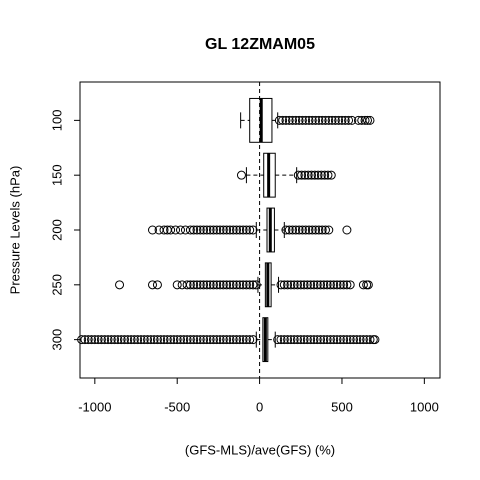 This screenshot has width=480, height=480. Describe the element at coordinates (56, 230) in the screenshot. I see `y-tick-label: 200` at that location.